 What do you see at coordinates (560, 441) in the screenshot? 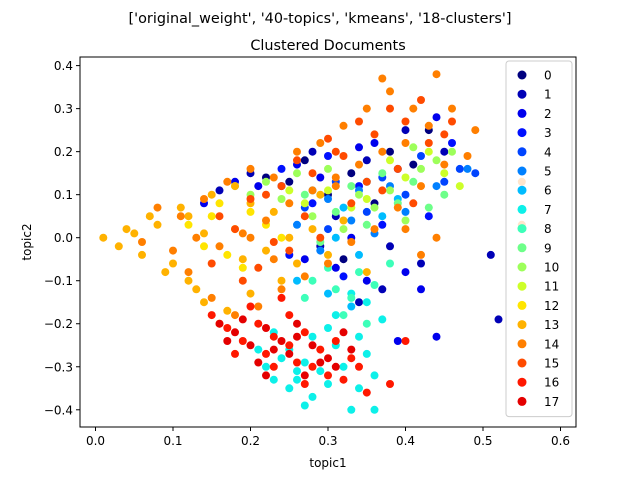
I see `x-tick-label-6: 0.6` at bounding box center [560, 441].